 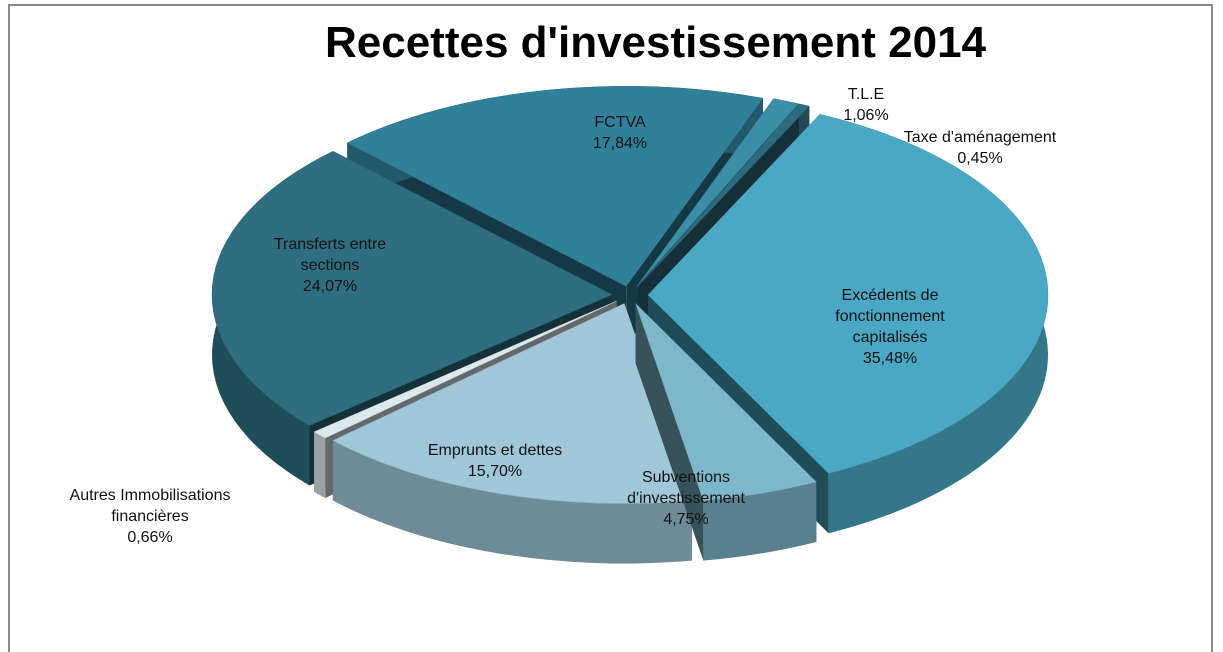 I want to click on slice-label: Emprunts et dettes 15,70%, so click(x=495, y=461).